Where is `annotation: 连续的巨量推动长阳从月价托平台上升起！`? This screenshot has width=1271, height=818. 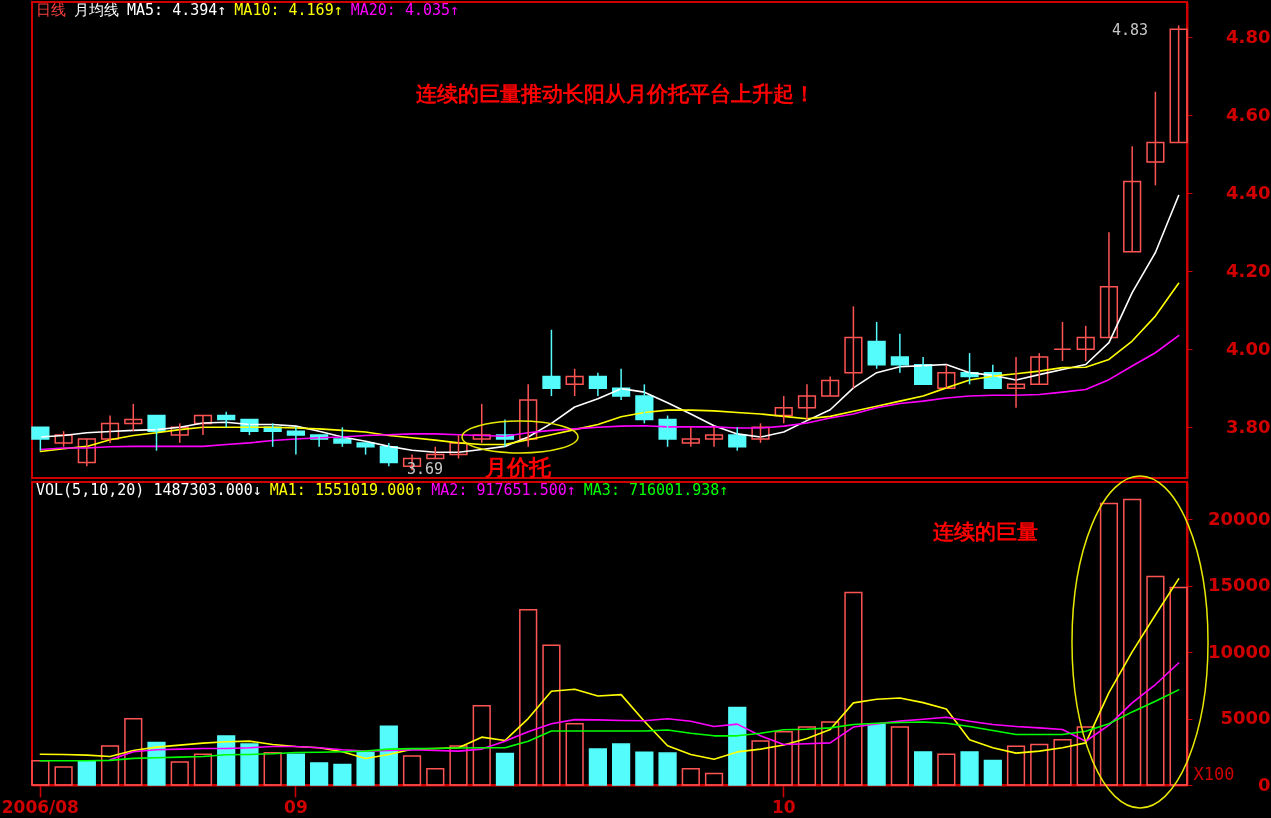
annotation: 连续的巨量推动长阳从月价托平台上升起！ is located at coordinates (614, 94).